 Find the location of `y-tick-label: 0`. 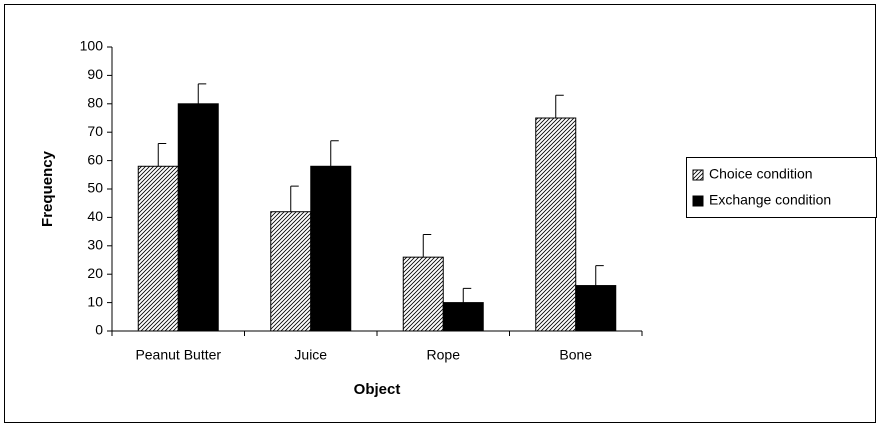

y-tick-label: 0 is located at coordinates (99, 330).